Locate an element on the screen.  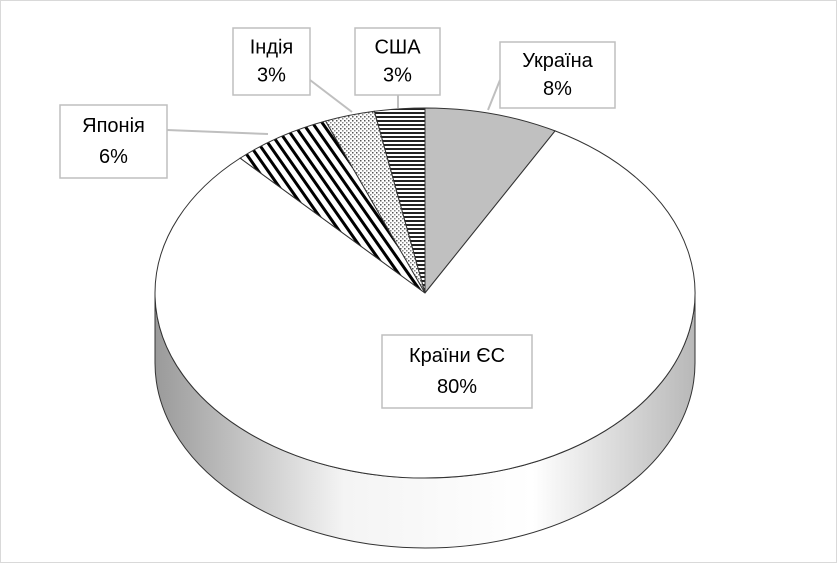
category-label: Японія is located at coordinates (113, 126).